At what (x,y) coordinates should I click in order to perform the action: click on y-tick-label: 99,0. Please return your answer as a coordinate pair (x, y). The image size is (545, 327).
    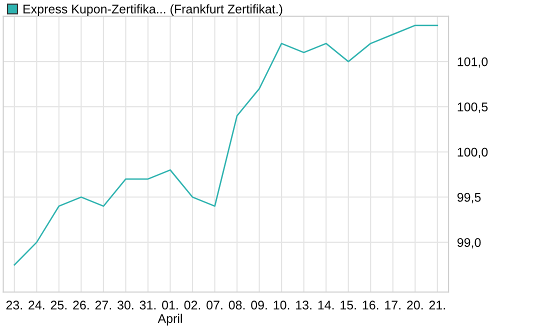
    Looking at the image, I should click on (469, 243).